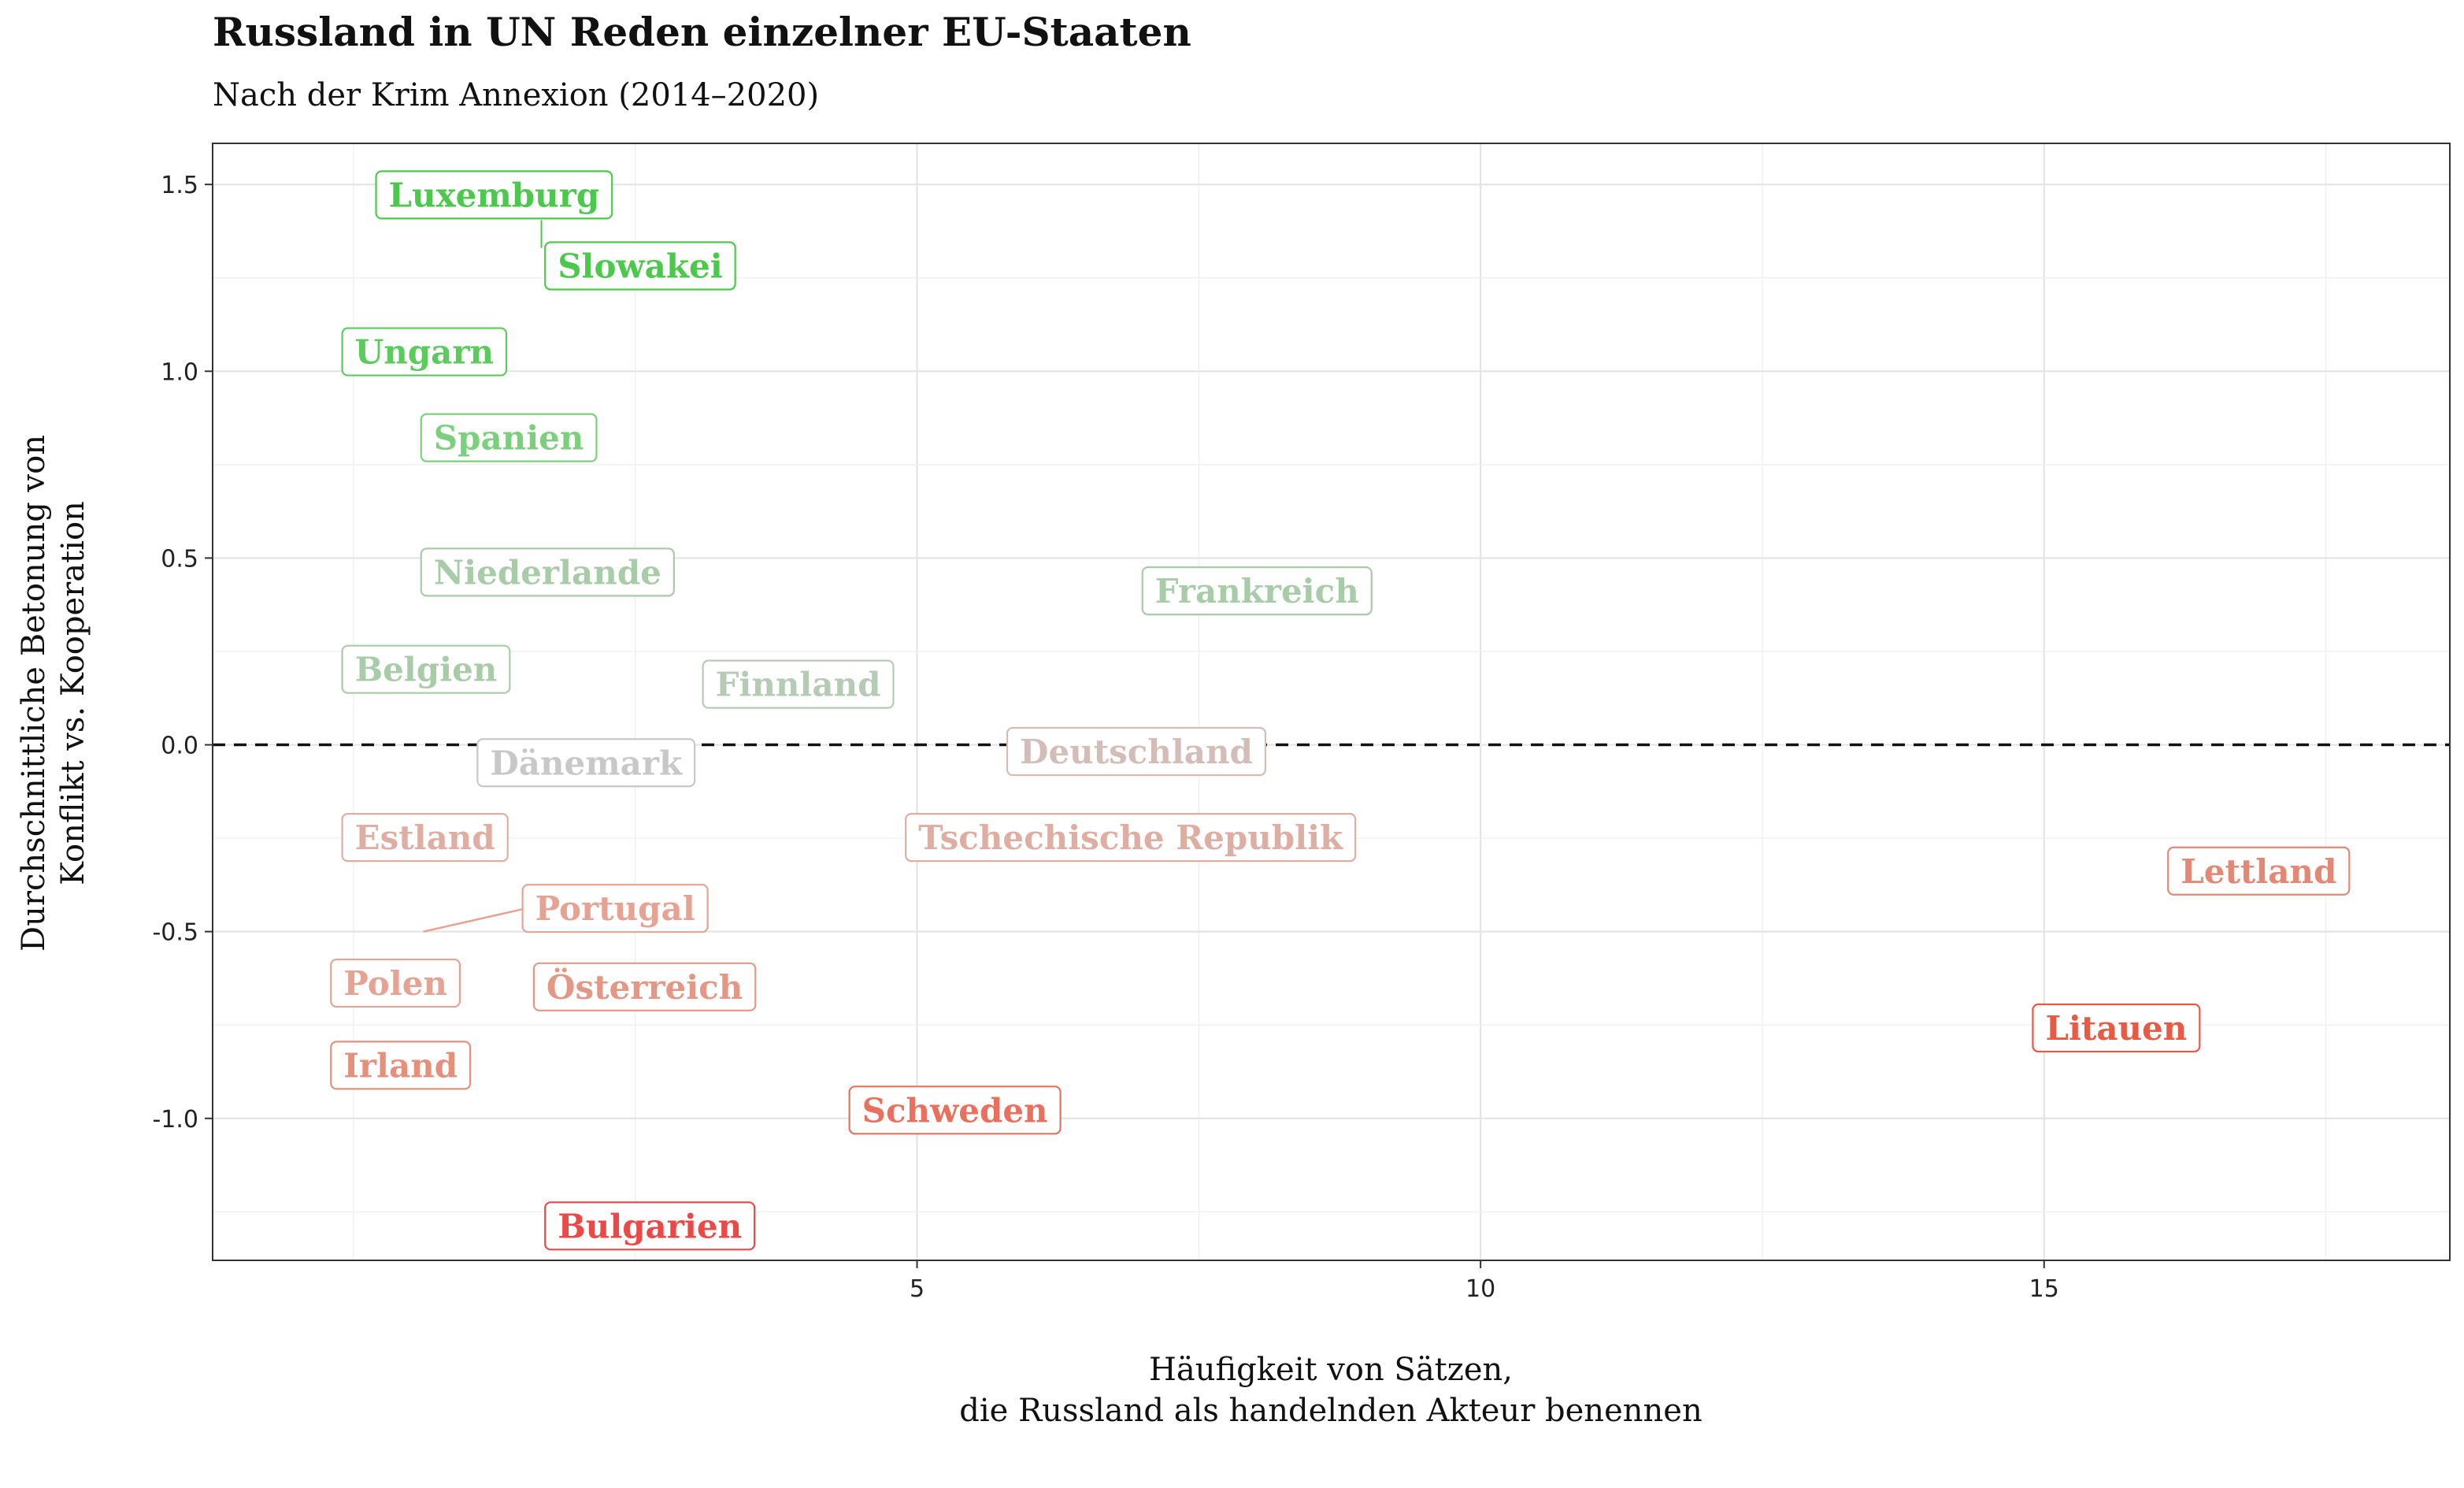  Describe the element at coordinates (1480, 1289) in the screenshot. I see `x-tick-label: 10` at that location.